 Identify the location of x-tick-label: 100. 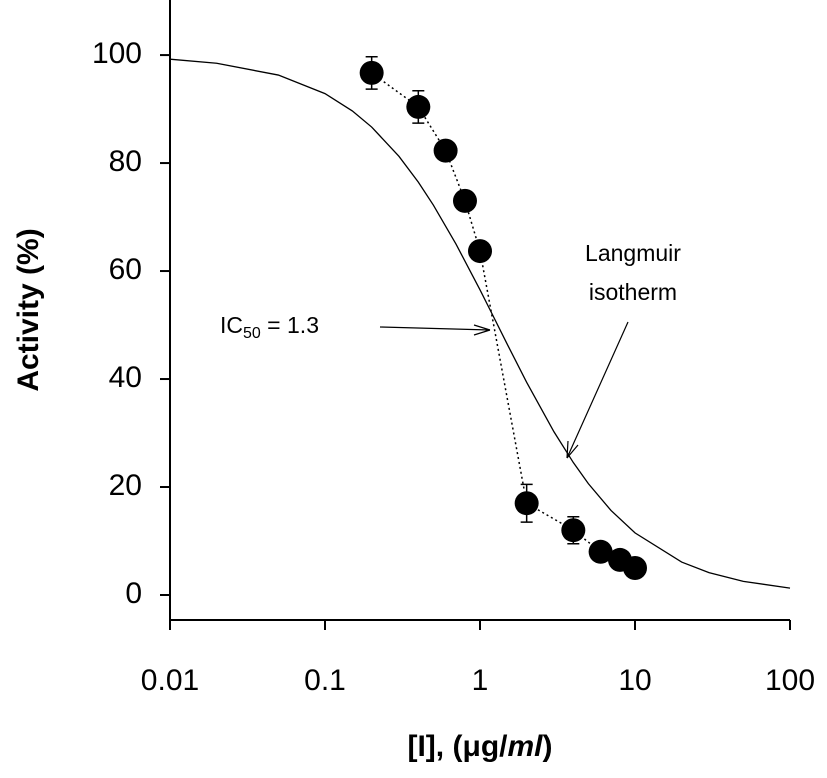
(790, 680).